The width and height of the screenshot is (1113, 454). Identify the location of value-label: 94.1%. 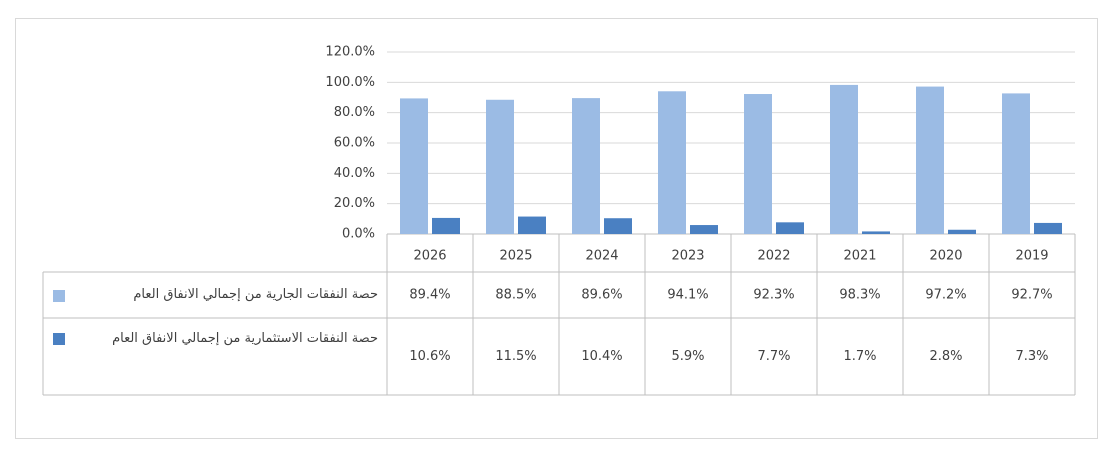
(687, 295).